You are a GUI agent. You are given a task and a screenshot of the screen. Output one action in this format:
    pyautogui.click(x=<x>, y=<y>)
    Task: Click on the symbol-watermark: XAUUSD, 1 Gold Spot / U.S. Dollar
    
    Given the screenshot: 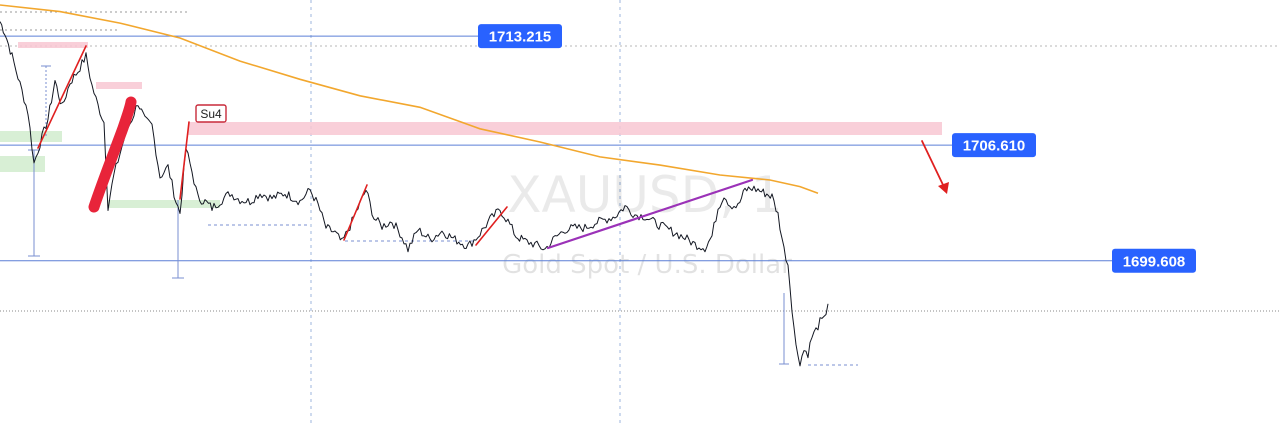 What is the action you would take?
    pyautogui.click(x=647, y=223)
    